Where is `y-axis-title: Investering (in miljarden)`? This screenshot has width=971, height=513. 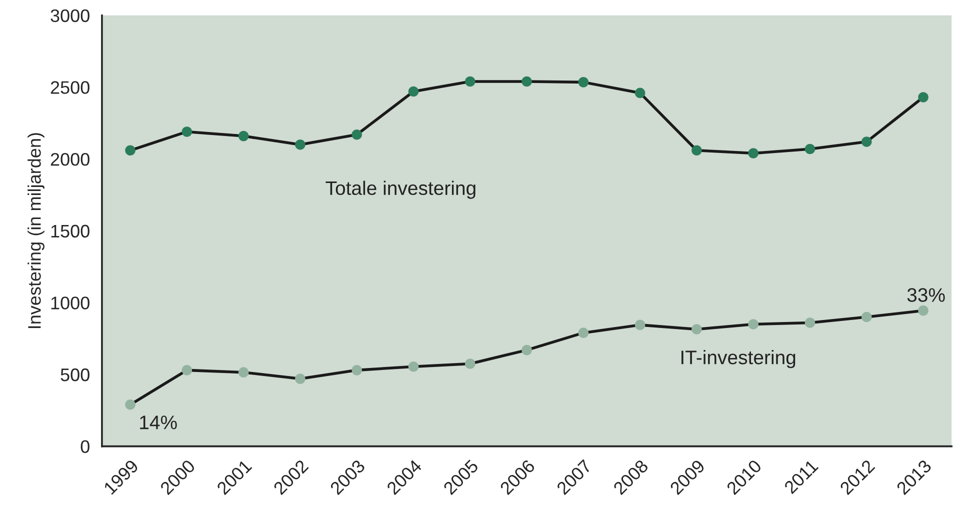 y-axis-title: Investering (in miljarden) is located at coordinates (36, 230).